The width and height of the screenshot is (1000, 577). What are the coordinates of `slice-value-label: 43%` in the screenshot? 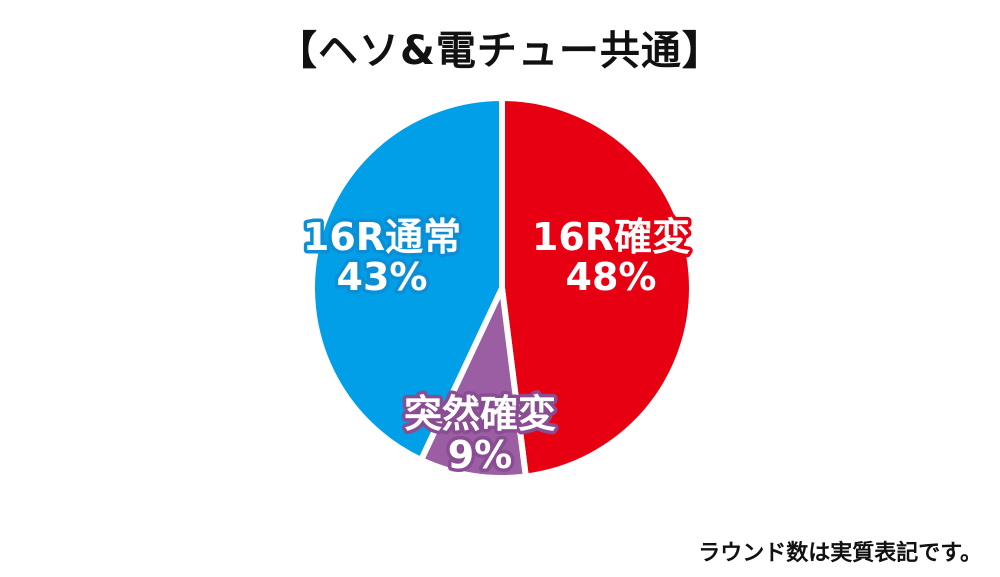 It's located at (382, 277).